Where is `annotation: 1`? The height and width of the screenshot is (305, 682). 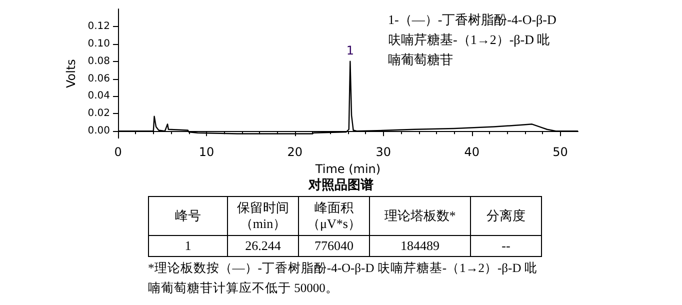 annotation: 1 is located at coordinates (350, 50).